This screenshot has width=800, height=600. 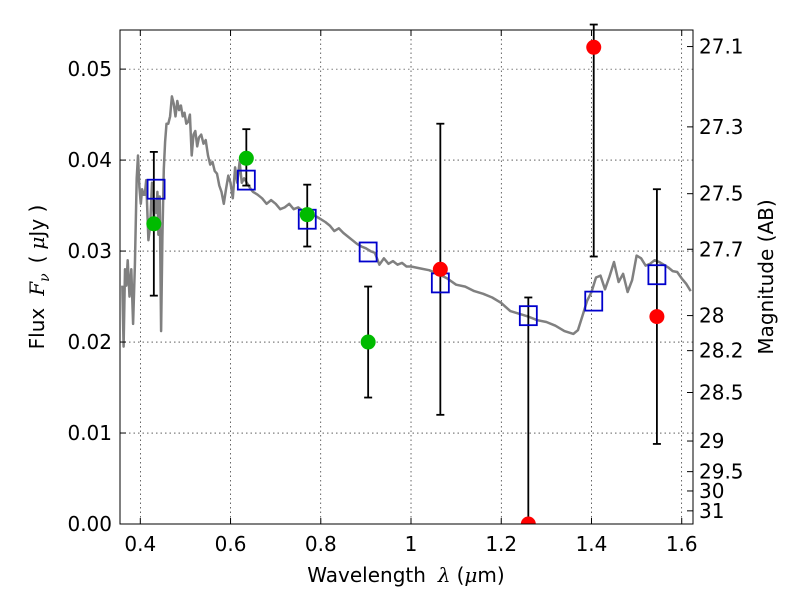 What do you see at coordinates (490, 575) in the screenshot?
I see `x-axis-unit-close: m)` at bounding box center [490, 575].